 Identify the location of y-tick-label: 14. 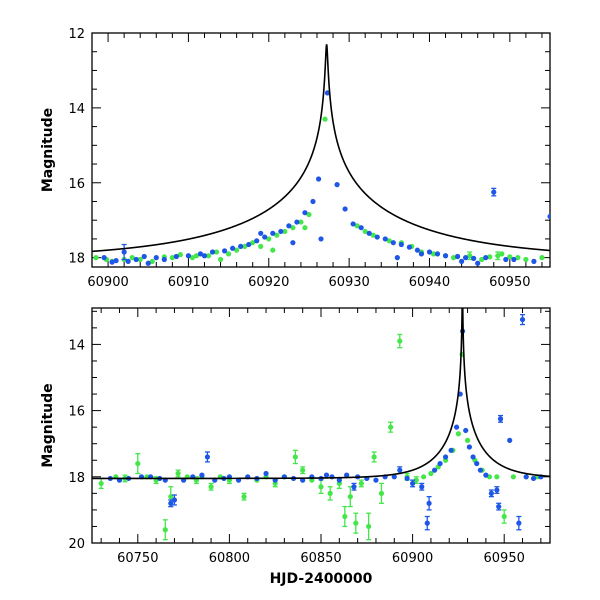
(76, 109).